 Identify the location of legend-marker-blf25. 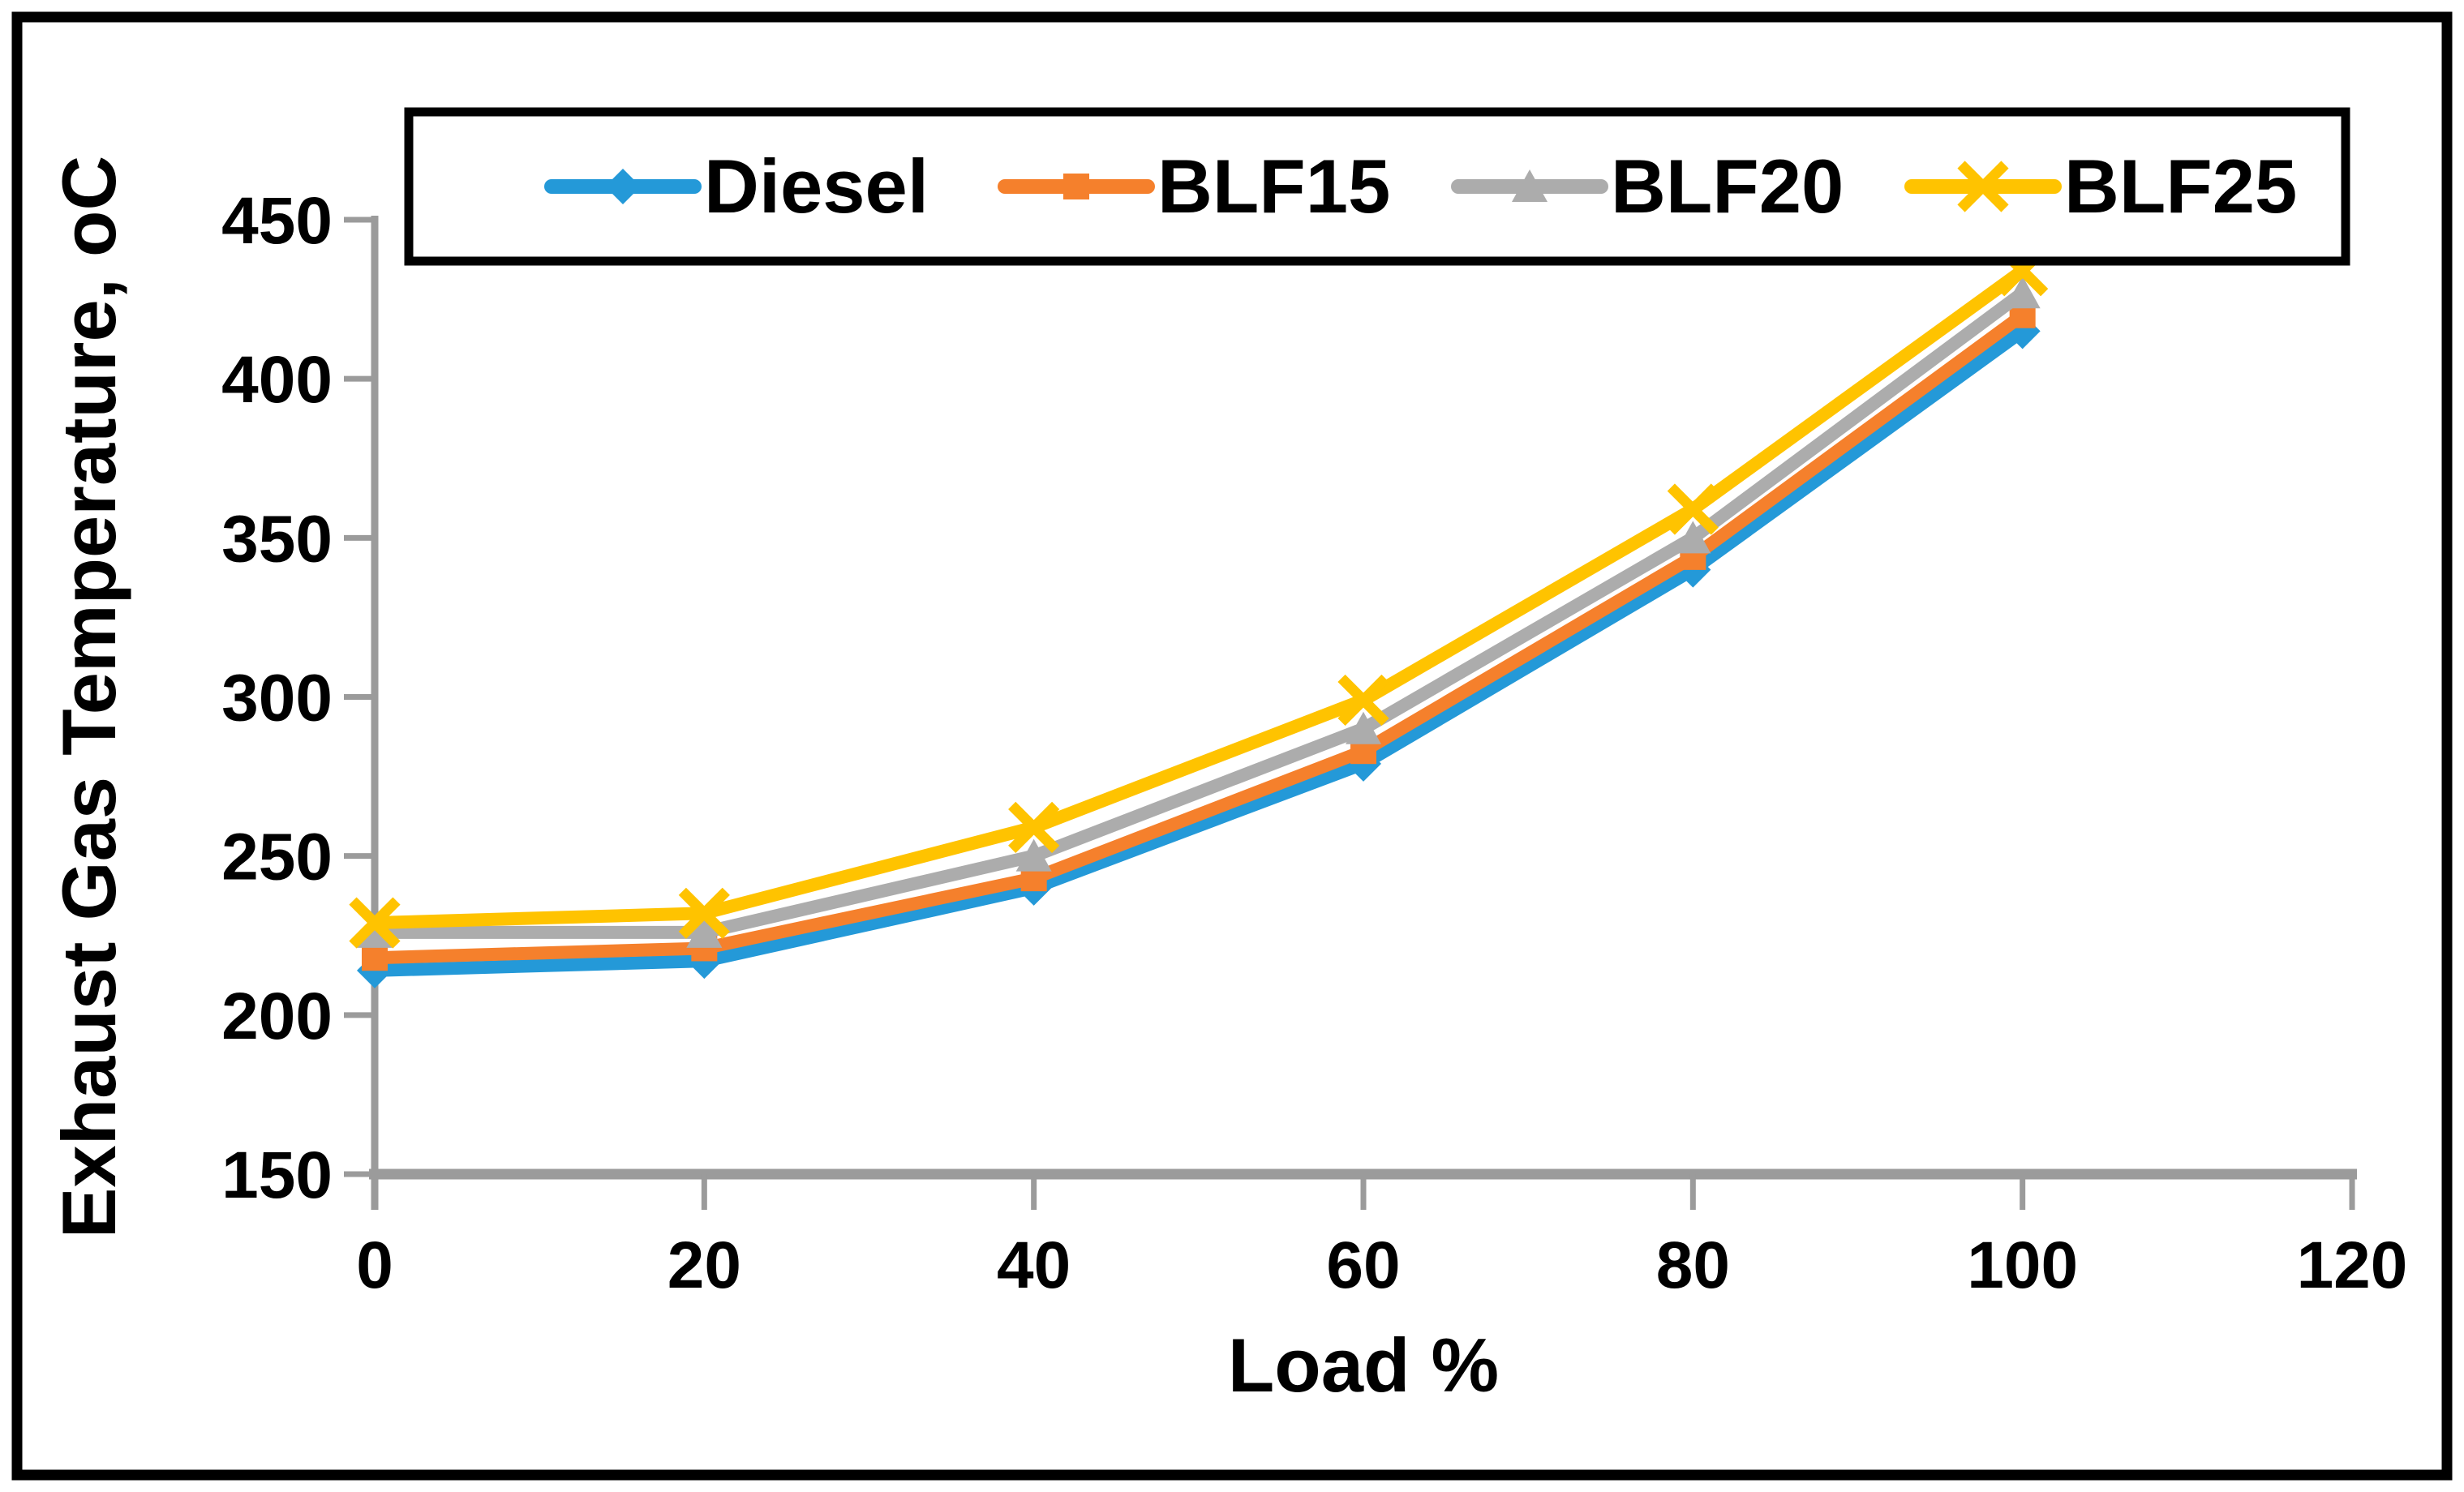
(1983, 186).